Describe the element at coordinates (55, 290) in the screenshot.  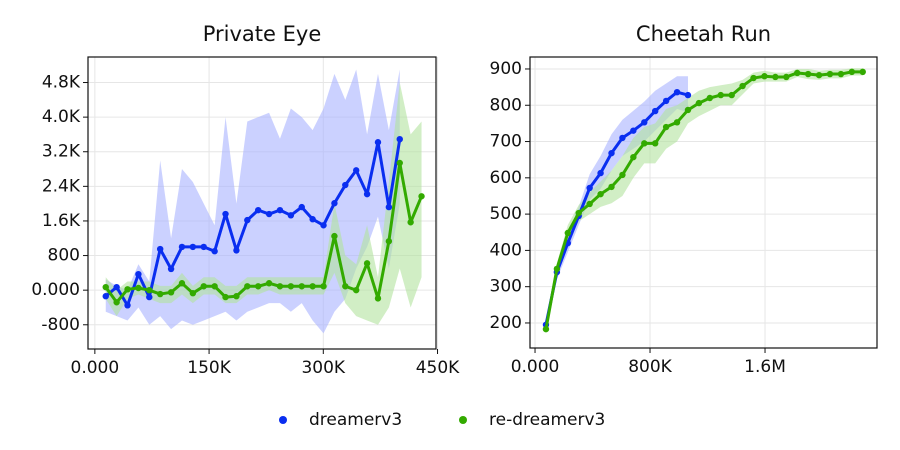
I see `y-tick-label: 0.000` at that location.